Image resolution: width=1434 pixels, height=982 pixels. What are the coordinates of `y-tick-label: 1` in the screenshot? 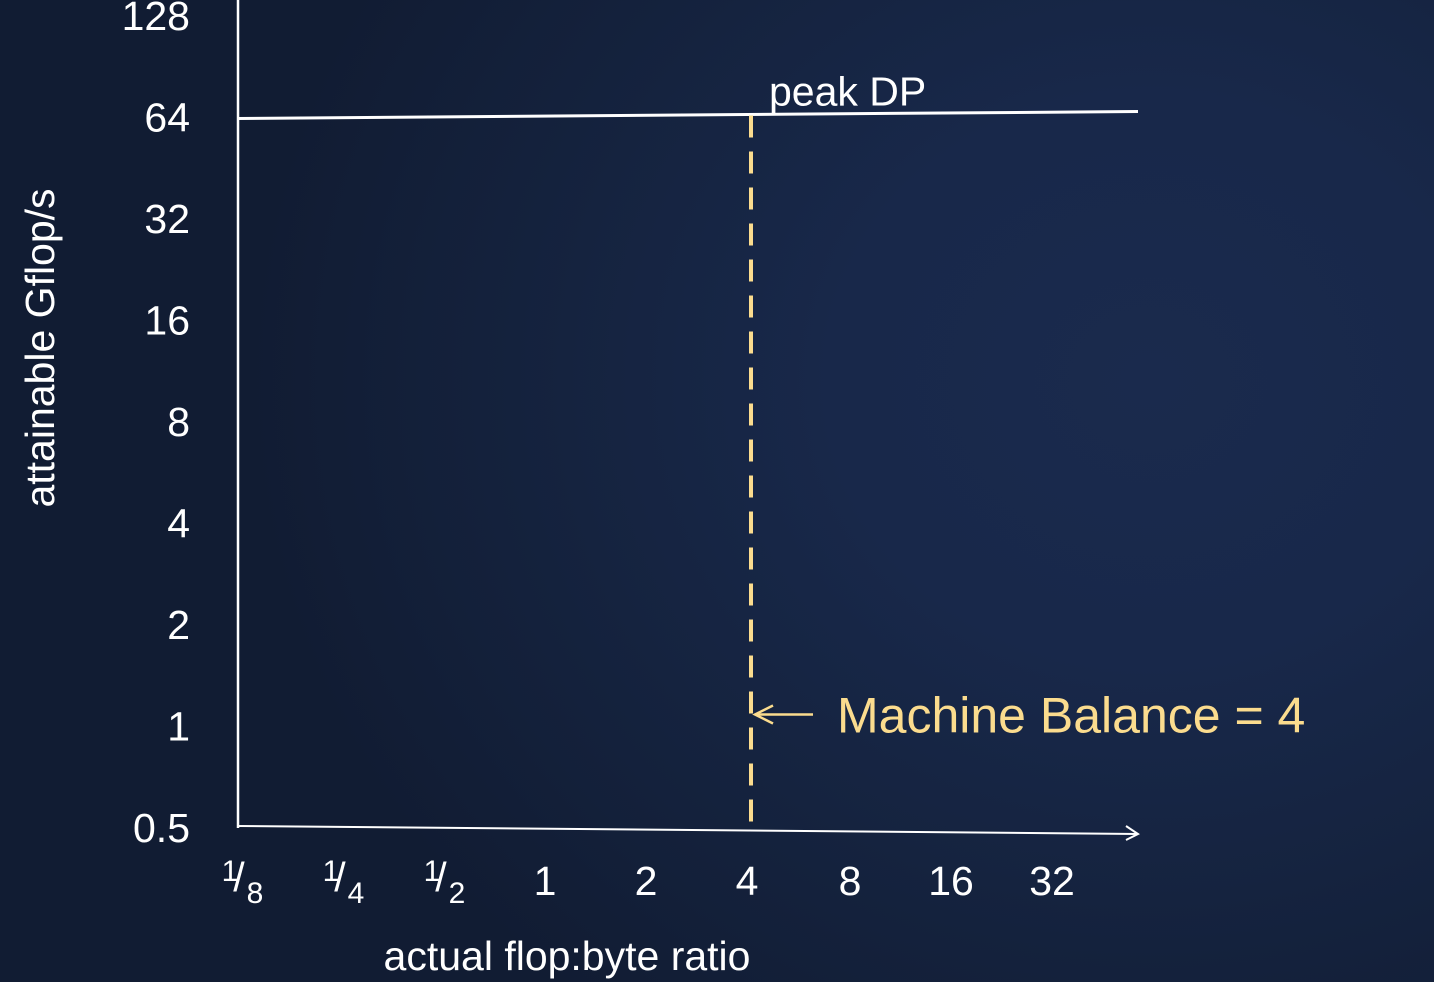 It's located at (178, 727).